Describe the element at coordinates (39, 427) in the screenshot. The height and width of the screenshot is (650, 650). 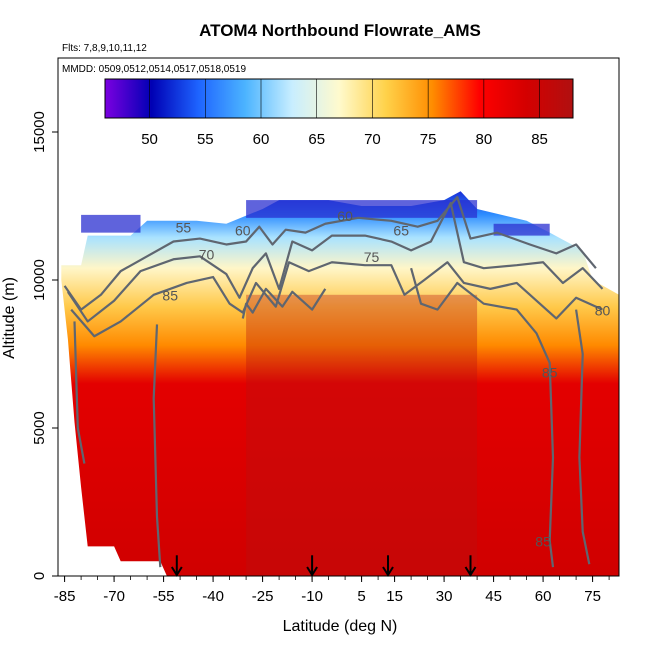
I see `y-tick-label: 5000` at that location.